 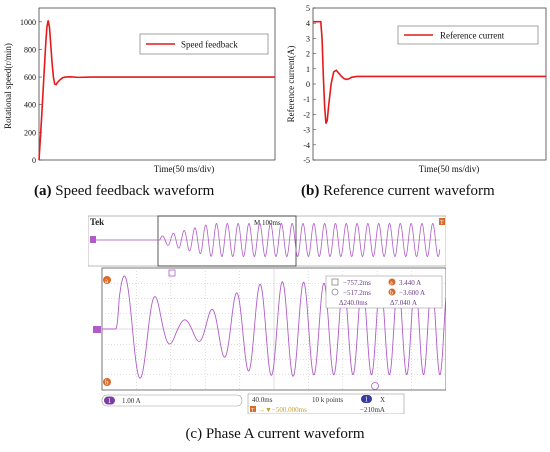 I want to click on y-tick-label: -5, so click(x=306, y=160).